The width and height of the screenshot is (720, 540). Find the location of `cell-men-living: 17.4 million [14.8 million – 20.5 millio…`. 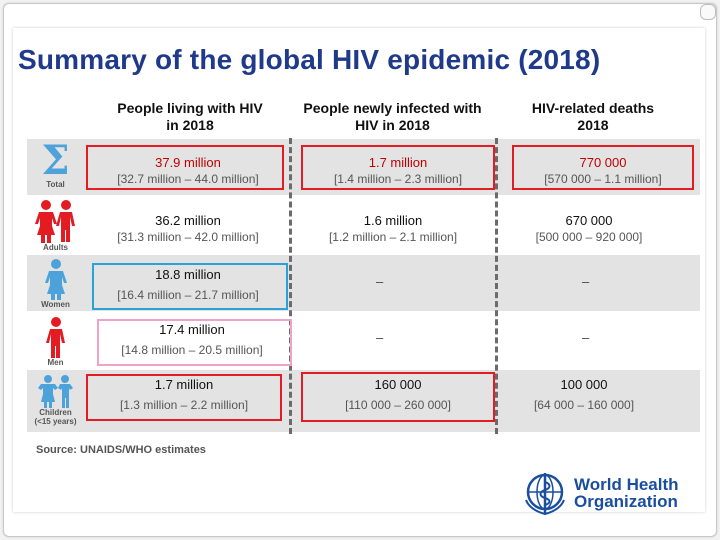

cell-men-living: 17.4 million [14.8 million – 20.5 millio… is located at coordinates (192, 340).